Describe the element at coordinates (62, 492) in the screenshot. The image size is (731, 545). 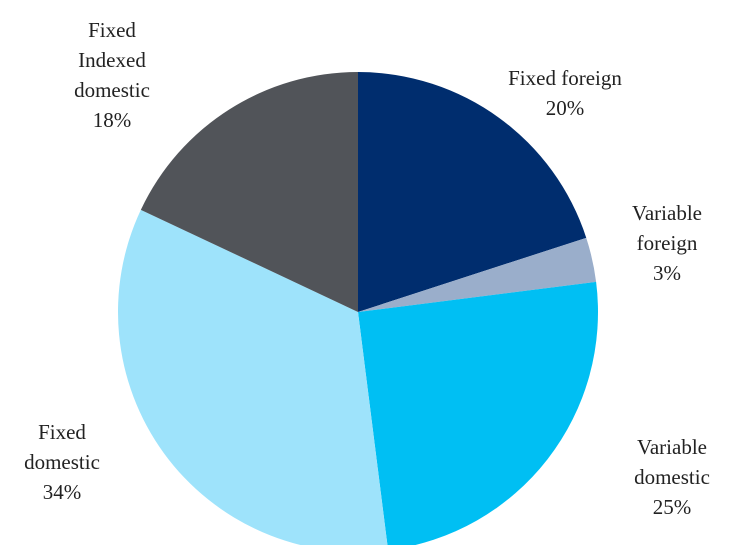
I see `slice-value: 34%` at that location.